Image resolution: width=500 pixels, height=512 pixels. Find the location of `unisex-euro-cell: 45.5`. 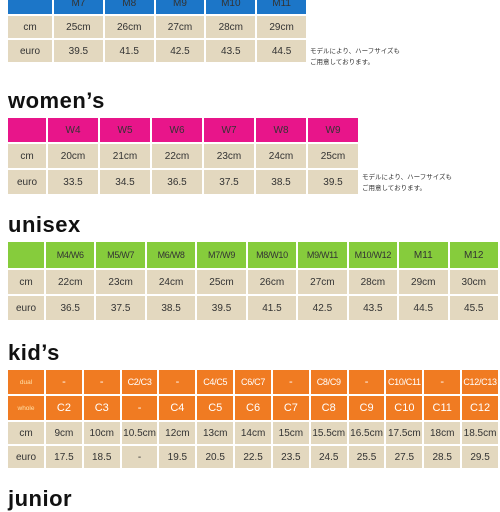

unisex-euro-cell: 45.5 is located at coordinates (473, 308).